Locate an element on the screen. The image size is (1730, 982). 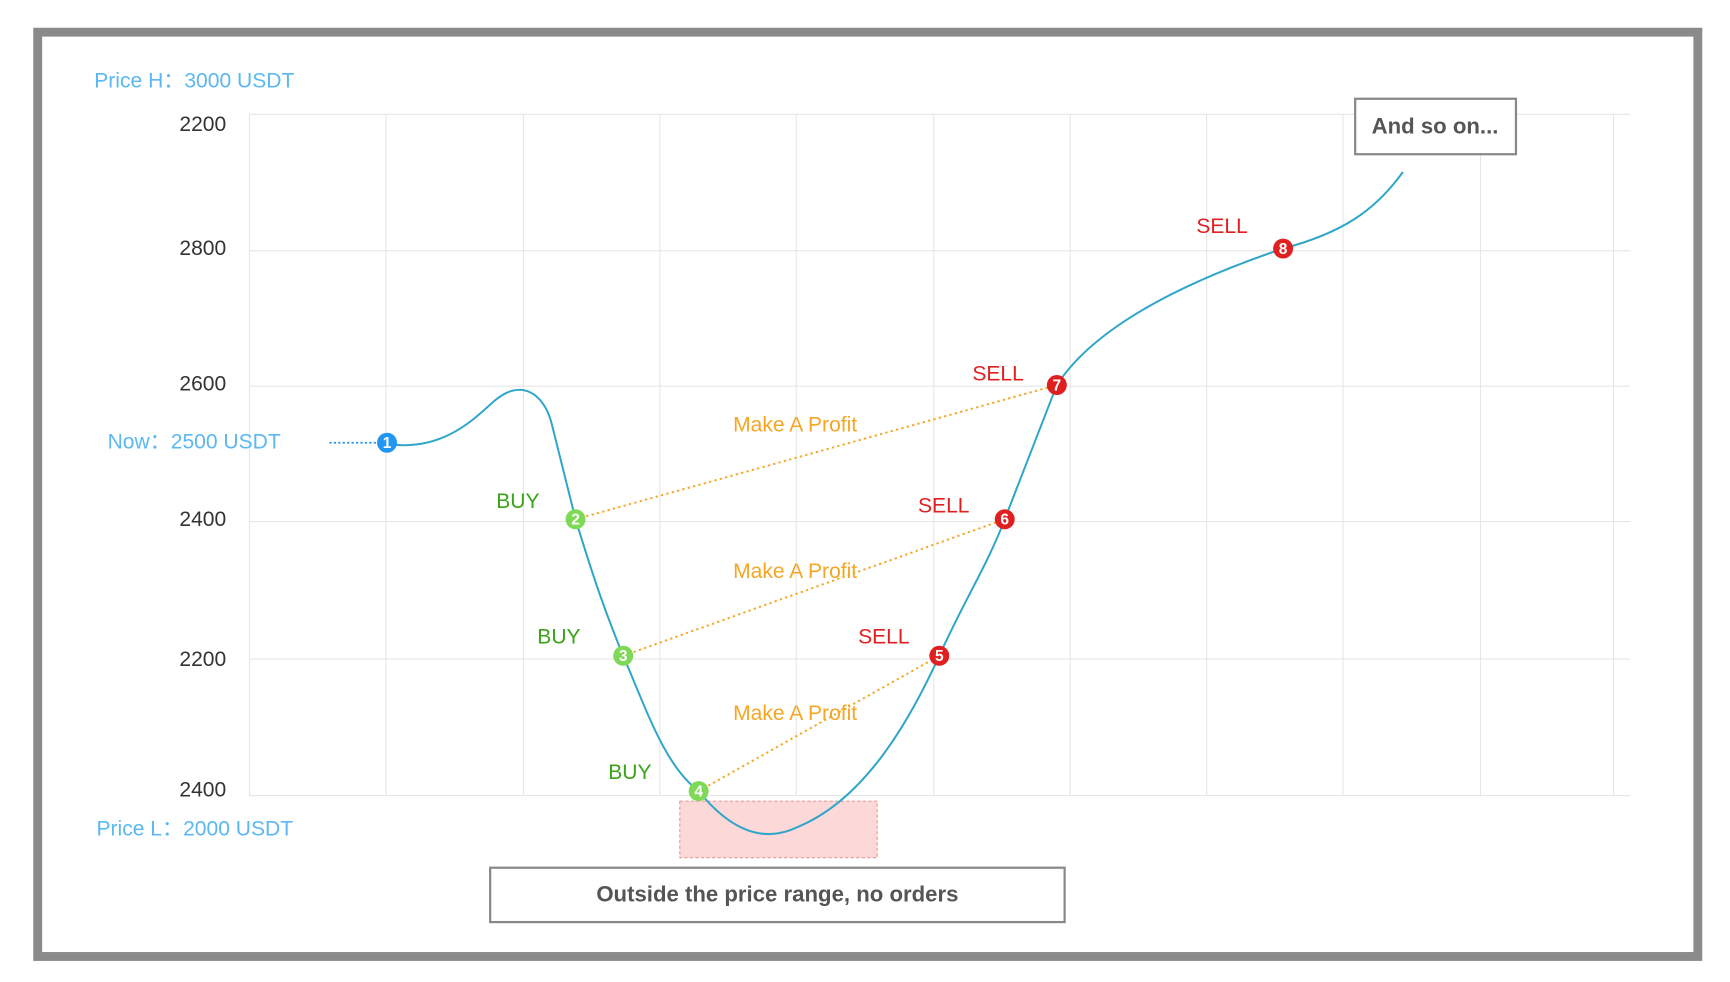
price-low: Price L：2000 USDT is located at coordinates (194, 829).